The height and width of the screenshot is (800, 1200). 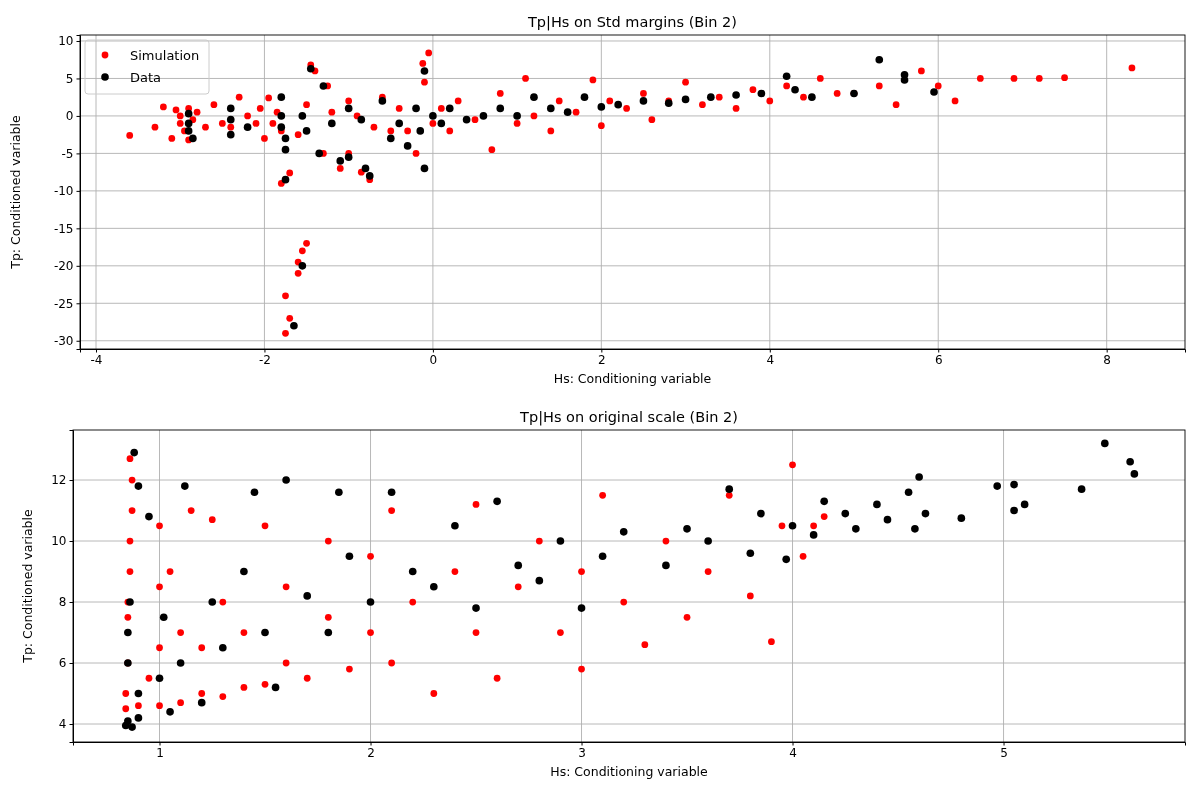 What do you see at coordinates (63, 303) in the screenshot?
I see `y-tick-label: -25` at bounding box center [63, 303].